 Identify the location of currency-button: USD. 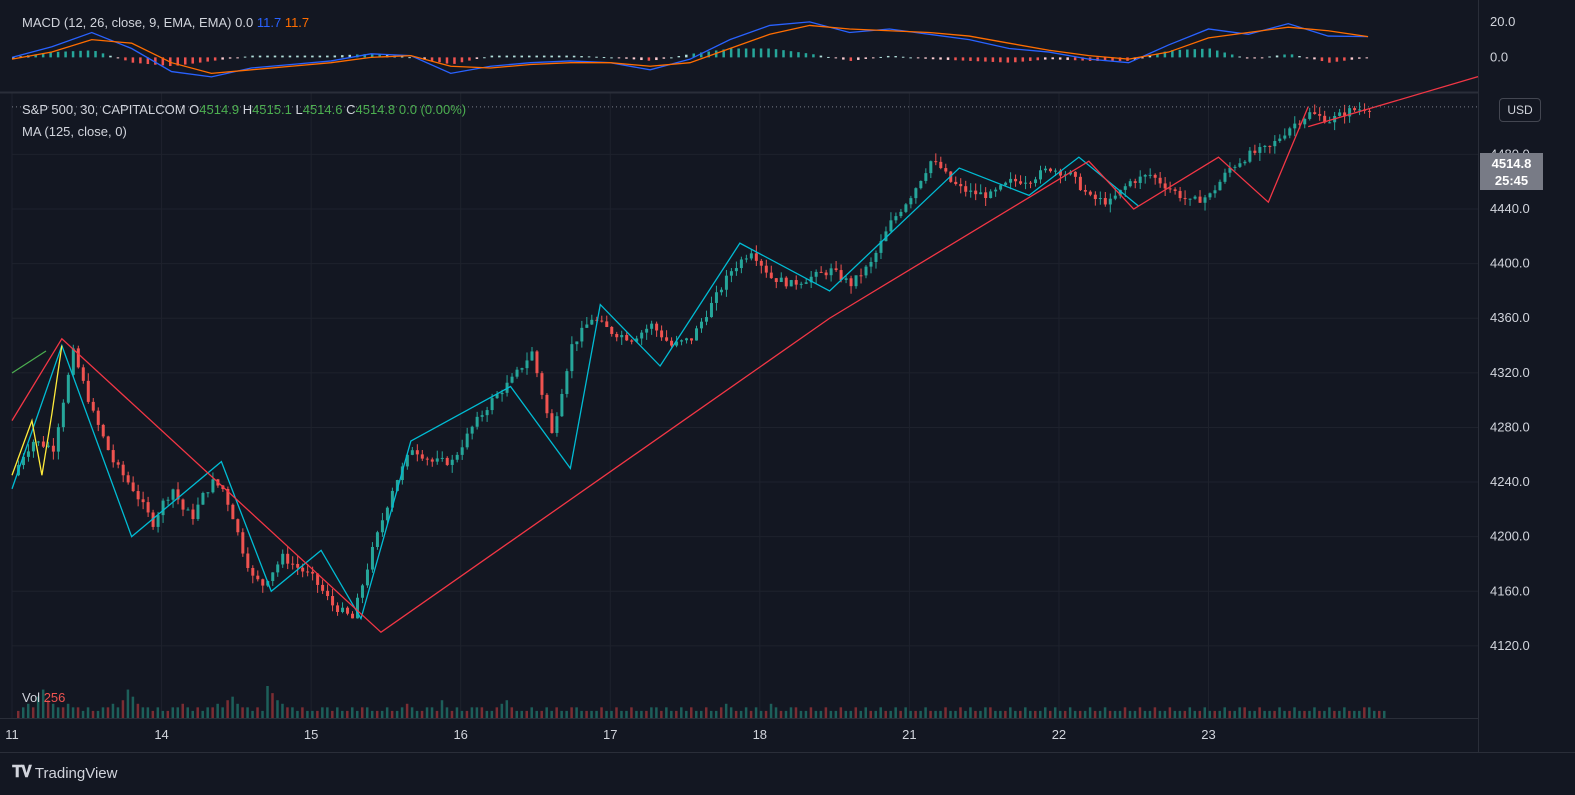
(1520, 110).